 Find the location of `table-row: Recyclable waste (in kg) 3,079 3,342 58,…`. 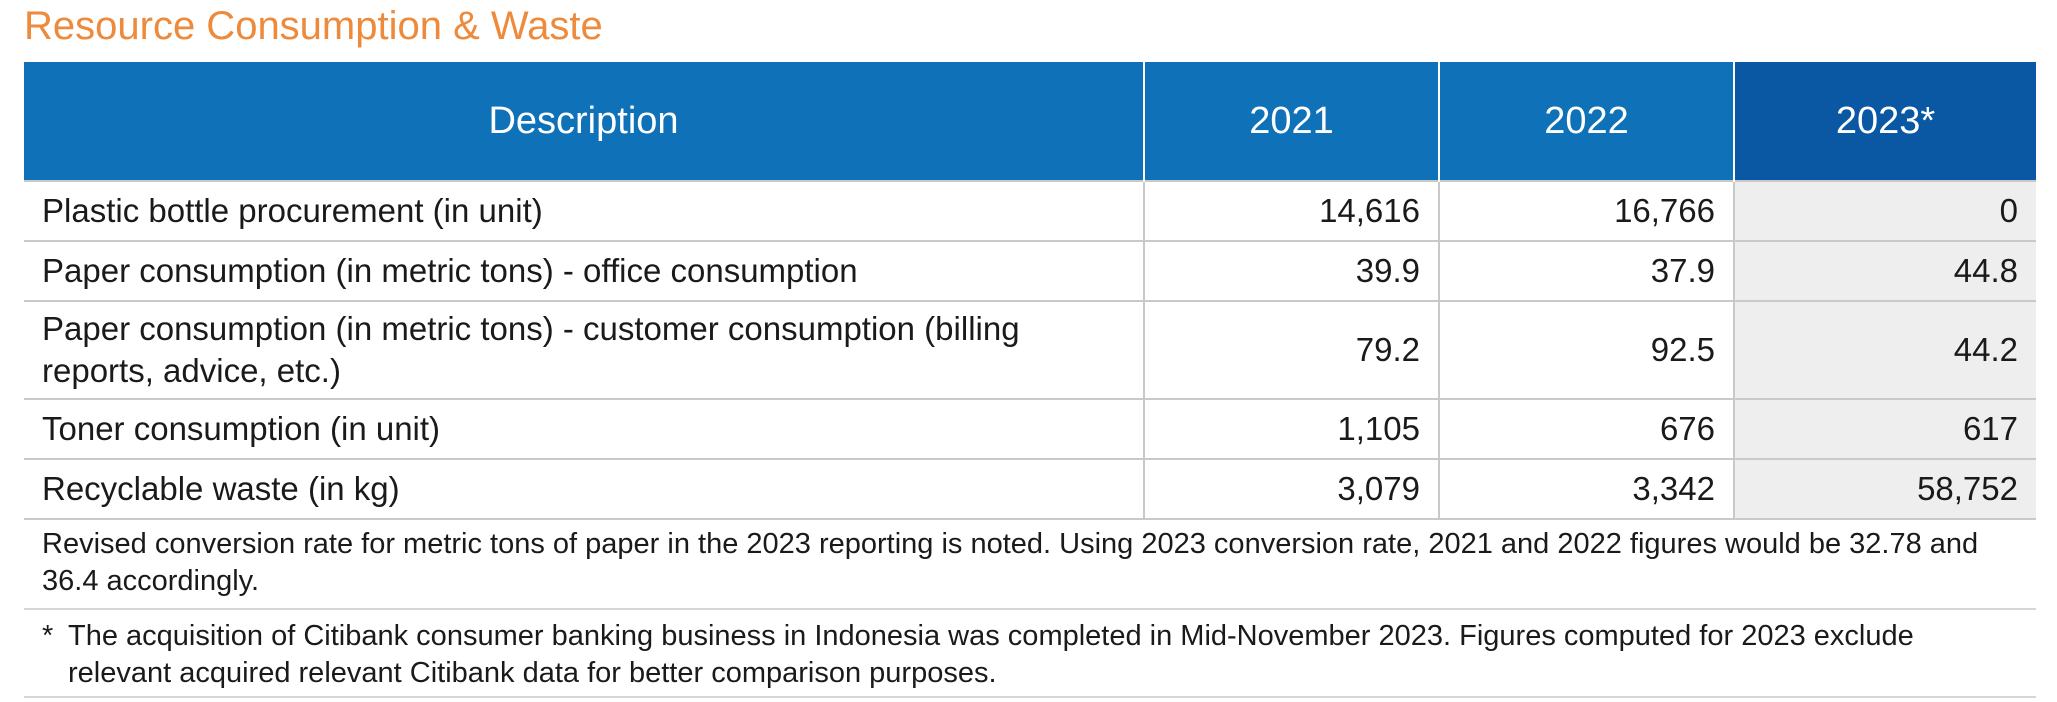

table-row: Recyclable waste (in kg) 3,079 3,342 58,… is located at coordinates (1030, 489).